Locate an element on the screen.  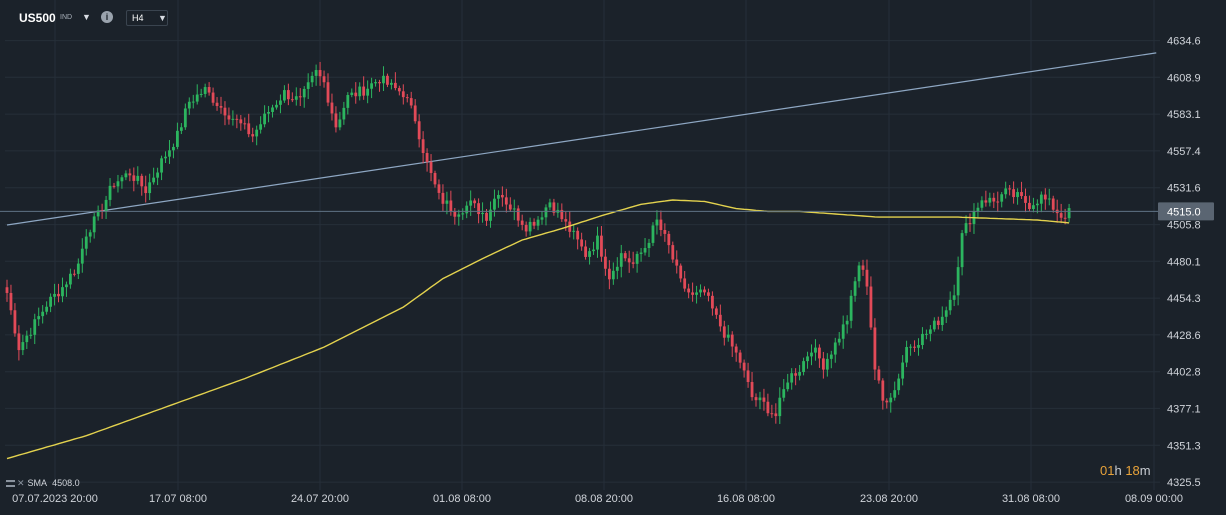
x-tick-label: 07.07.2023 20:00 is located at coordinates (55, 499).